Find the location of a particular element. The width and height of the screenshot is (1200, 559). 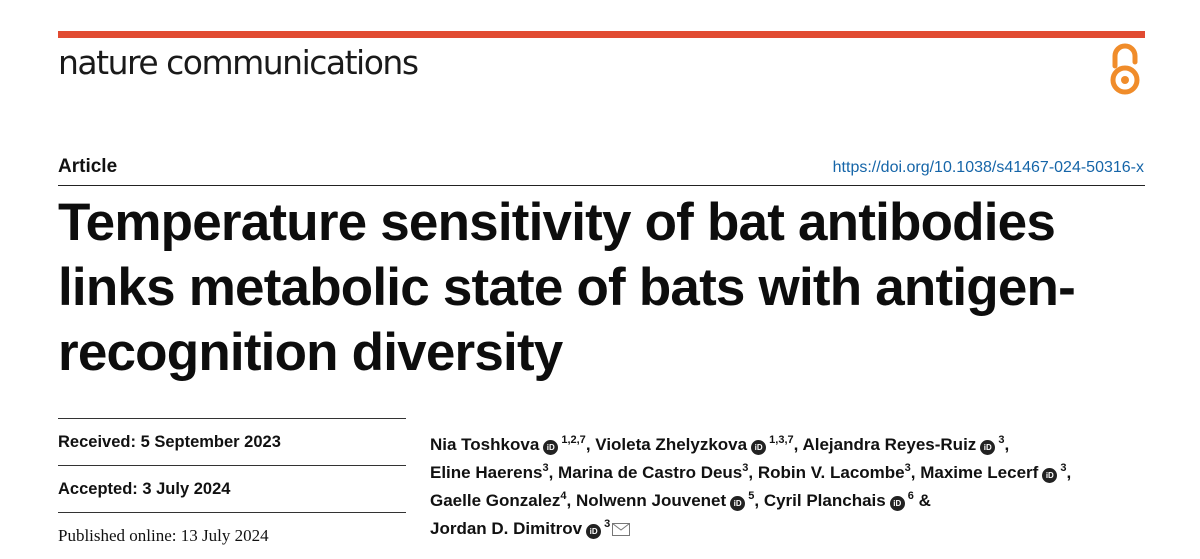

author: Nolwenn Jouvenet iD 5, is located at coordinates (667, 500).